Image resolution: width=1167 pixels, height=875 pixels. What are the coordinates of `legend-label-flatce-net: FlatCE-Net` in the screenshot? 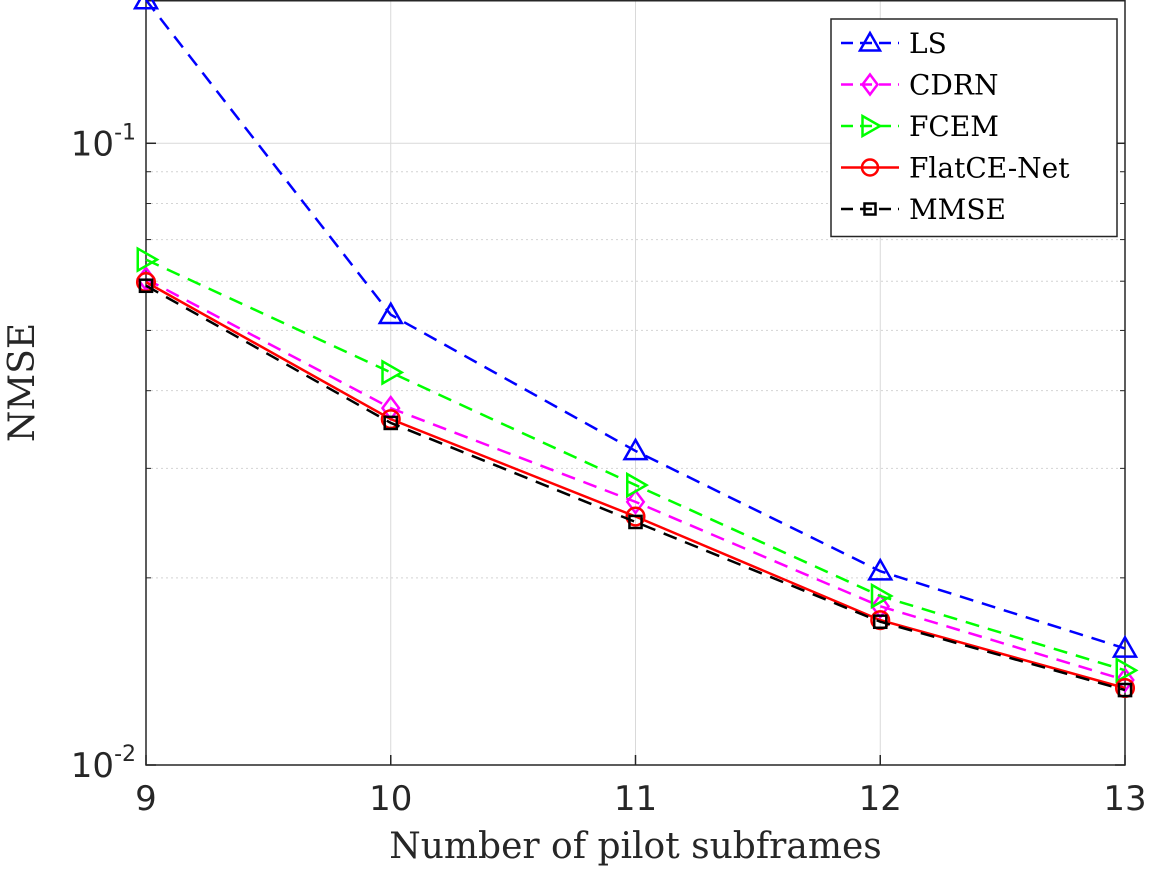 It's located at (989, 168).